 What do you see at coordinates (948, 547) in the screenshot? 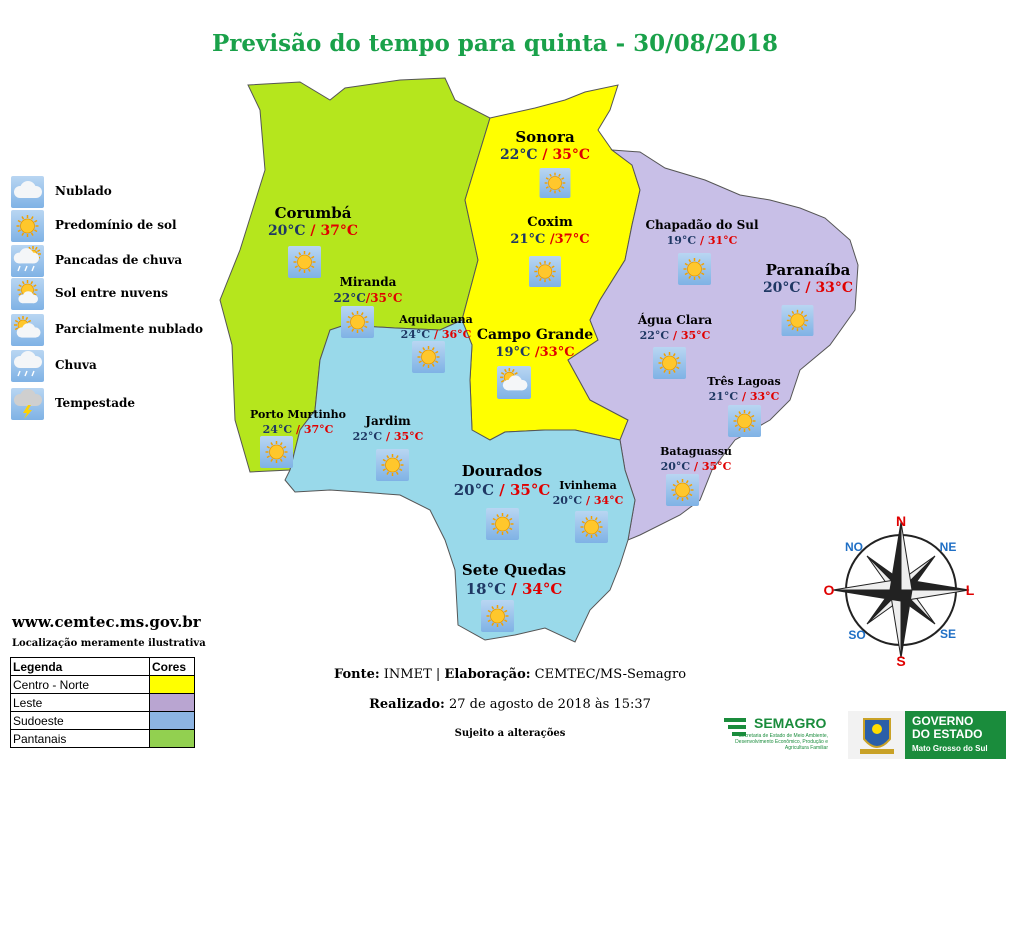
I see `compass-label-ne: NE` at bounding box center [948, 547].